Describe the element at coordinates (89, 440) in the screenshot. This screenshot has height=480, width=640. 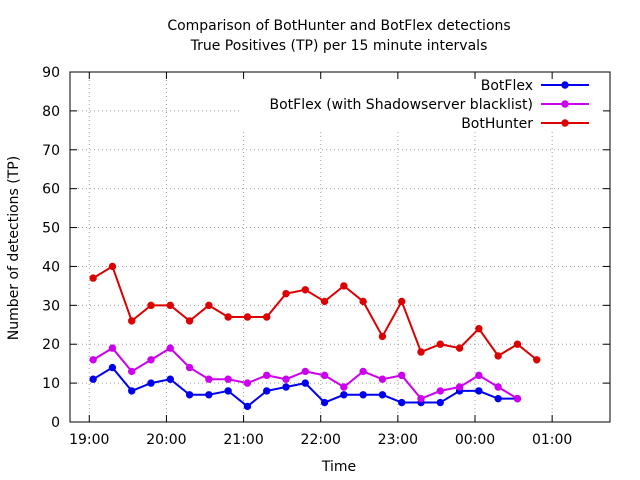
I see `x-tick-label: 19:00` at that location.